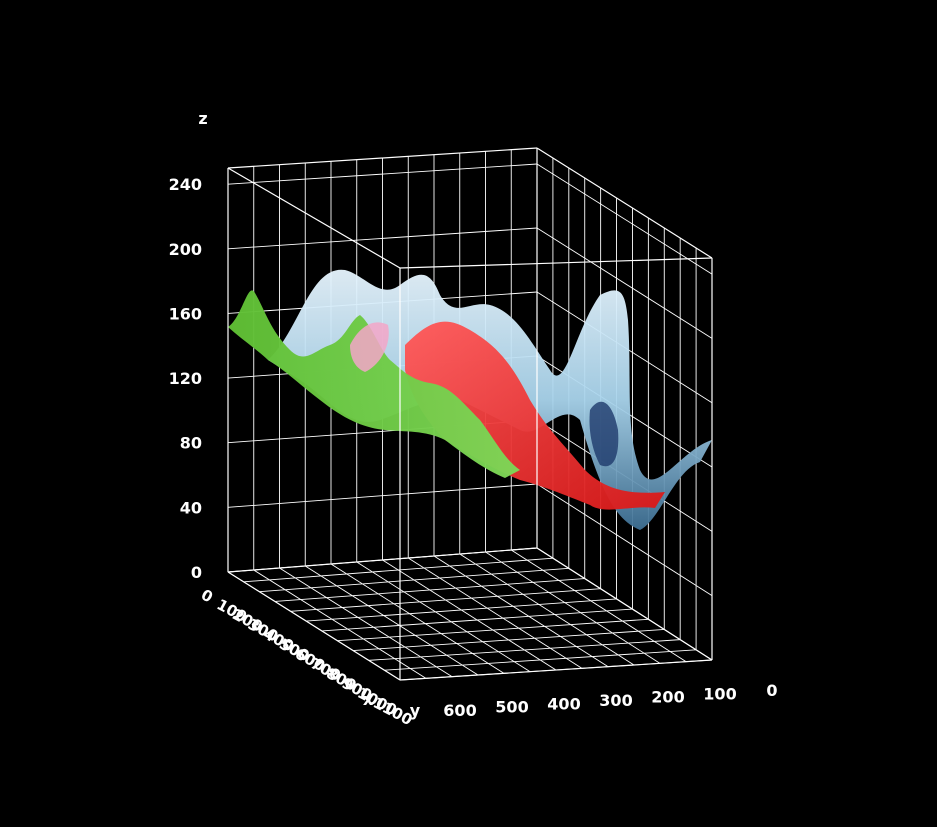 The width and height of the screenshot is (937, 827). Describe the element at coordinates (207, 596) in the screenshot. I see `x-tick-label: 0` at that location.